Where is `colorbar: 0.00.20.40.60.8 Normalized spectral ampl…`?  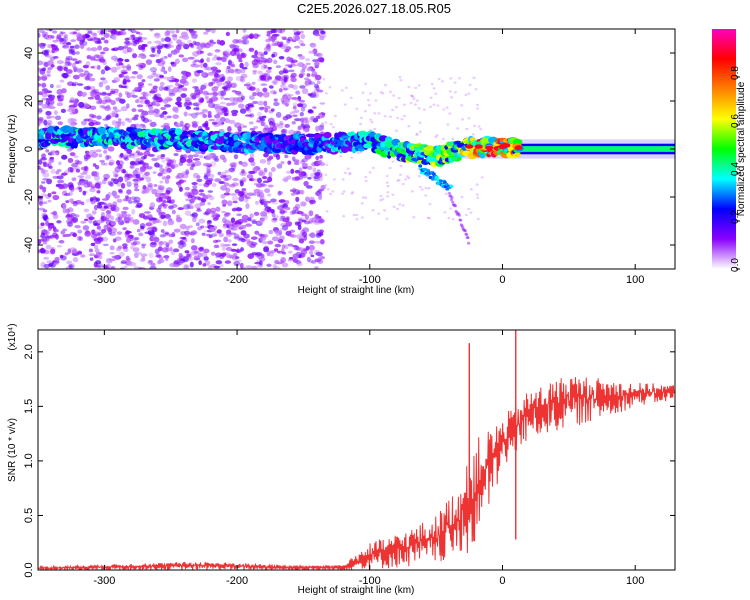
colorbar: 0.00.20.40.60.8 Normalized spectral ampl… is located at coordinates (729, 150).